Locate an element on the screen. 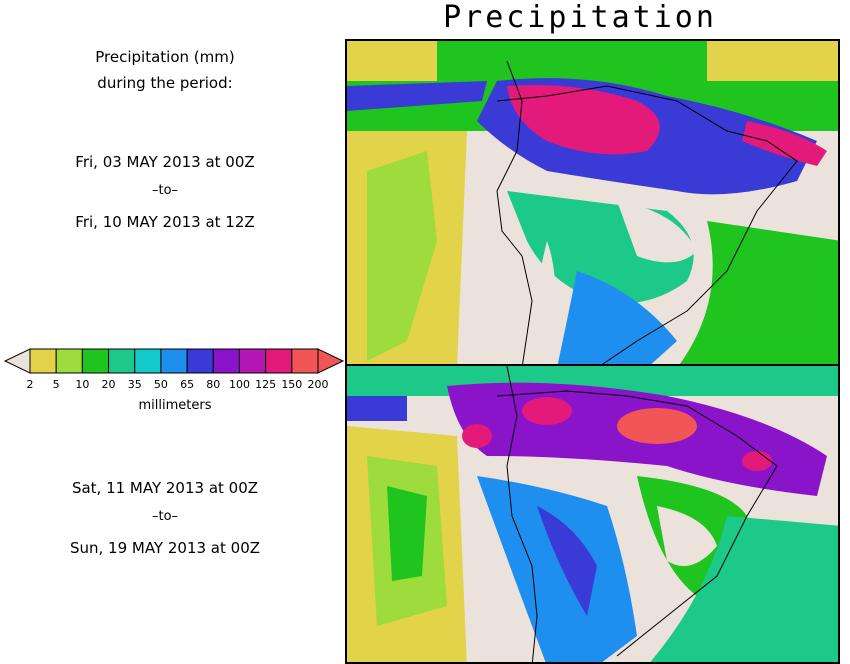  colorbar-tick-label: 150 is located at coordinates (292, 384).